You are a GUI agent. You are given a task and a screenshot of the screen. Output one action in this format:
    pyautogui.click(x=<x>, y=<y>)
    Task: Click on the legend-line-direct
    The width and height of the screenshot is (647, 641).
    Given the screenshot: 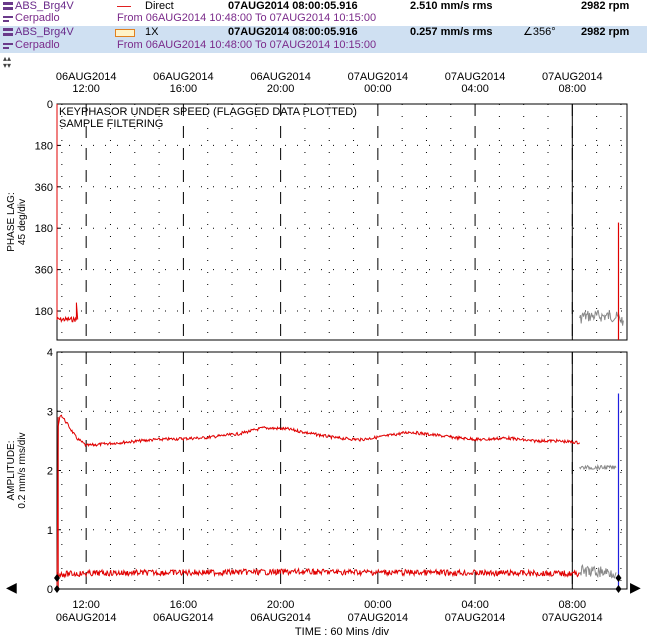 What is the action you would take?
    pyautogui.click(x=124, y=6)
    